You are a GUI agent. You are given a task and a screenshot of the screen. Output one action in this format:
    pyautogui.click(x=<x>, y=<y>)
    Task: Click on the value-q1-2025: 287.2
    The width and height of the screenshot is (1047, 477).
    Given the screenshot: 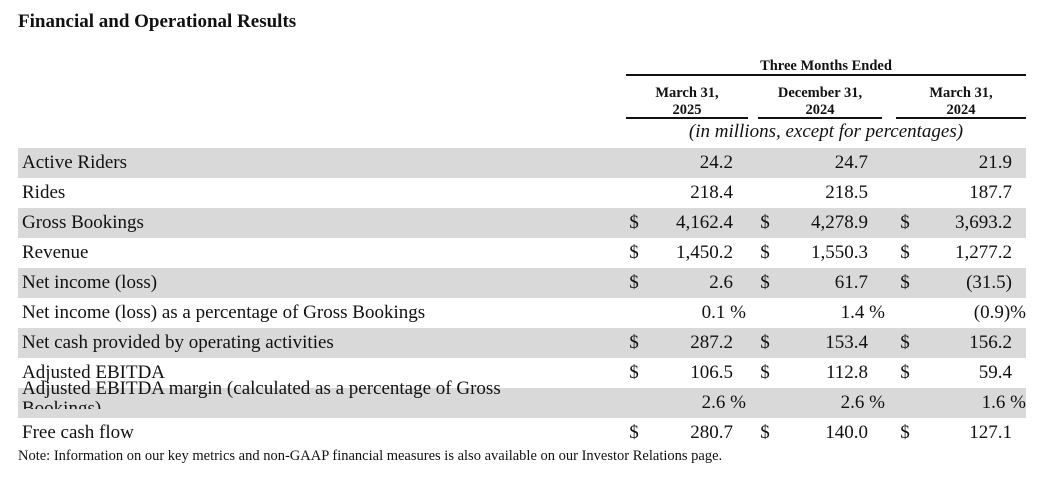 What is the action you would take?
    pyautogui.click(x=711, y=342)
    